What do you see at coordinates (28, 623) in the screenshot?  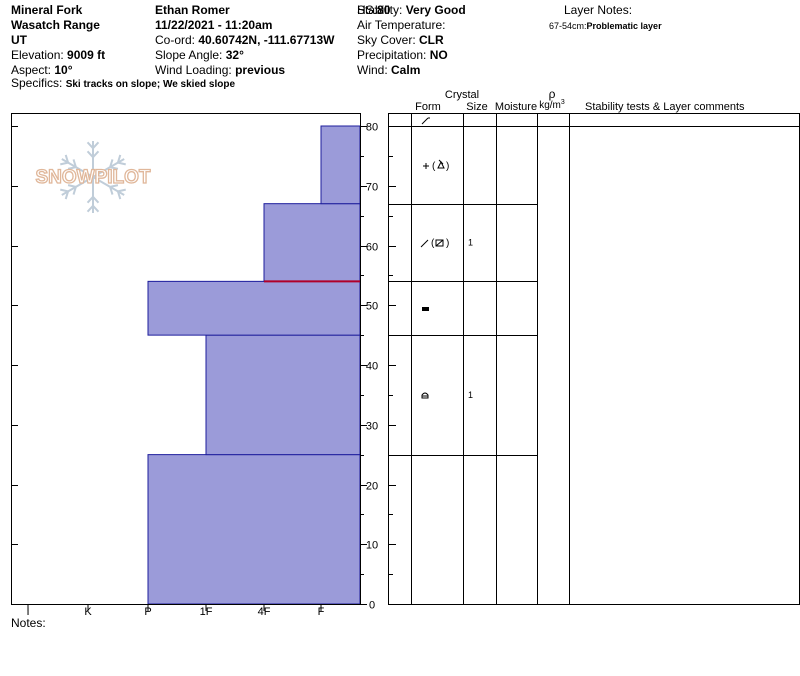 I see `notes-label: Notes:` at bounding box center [28, 623].